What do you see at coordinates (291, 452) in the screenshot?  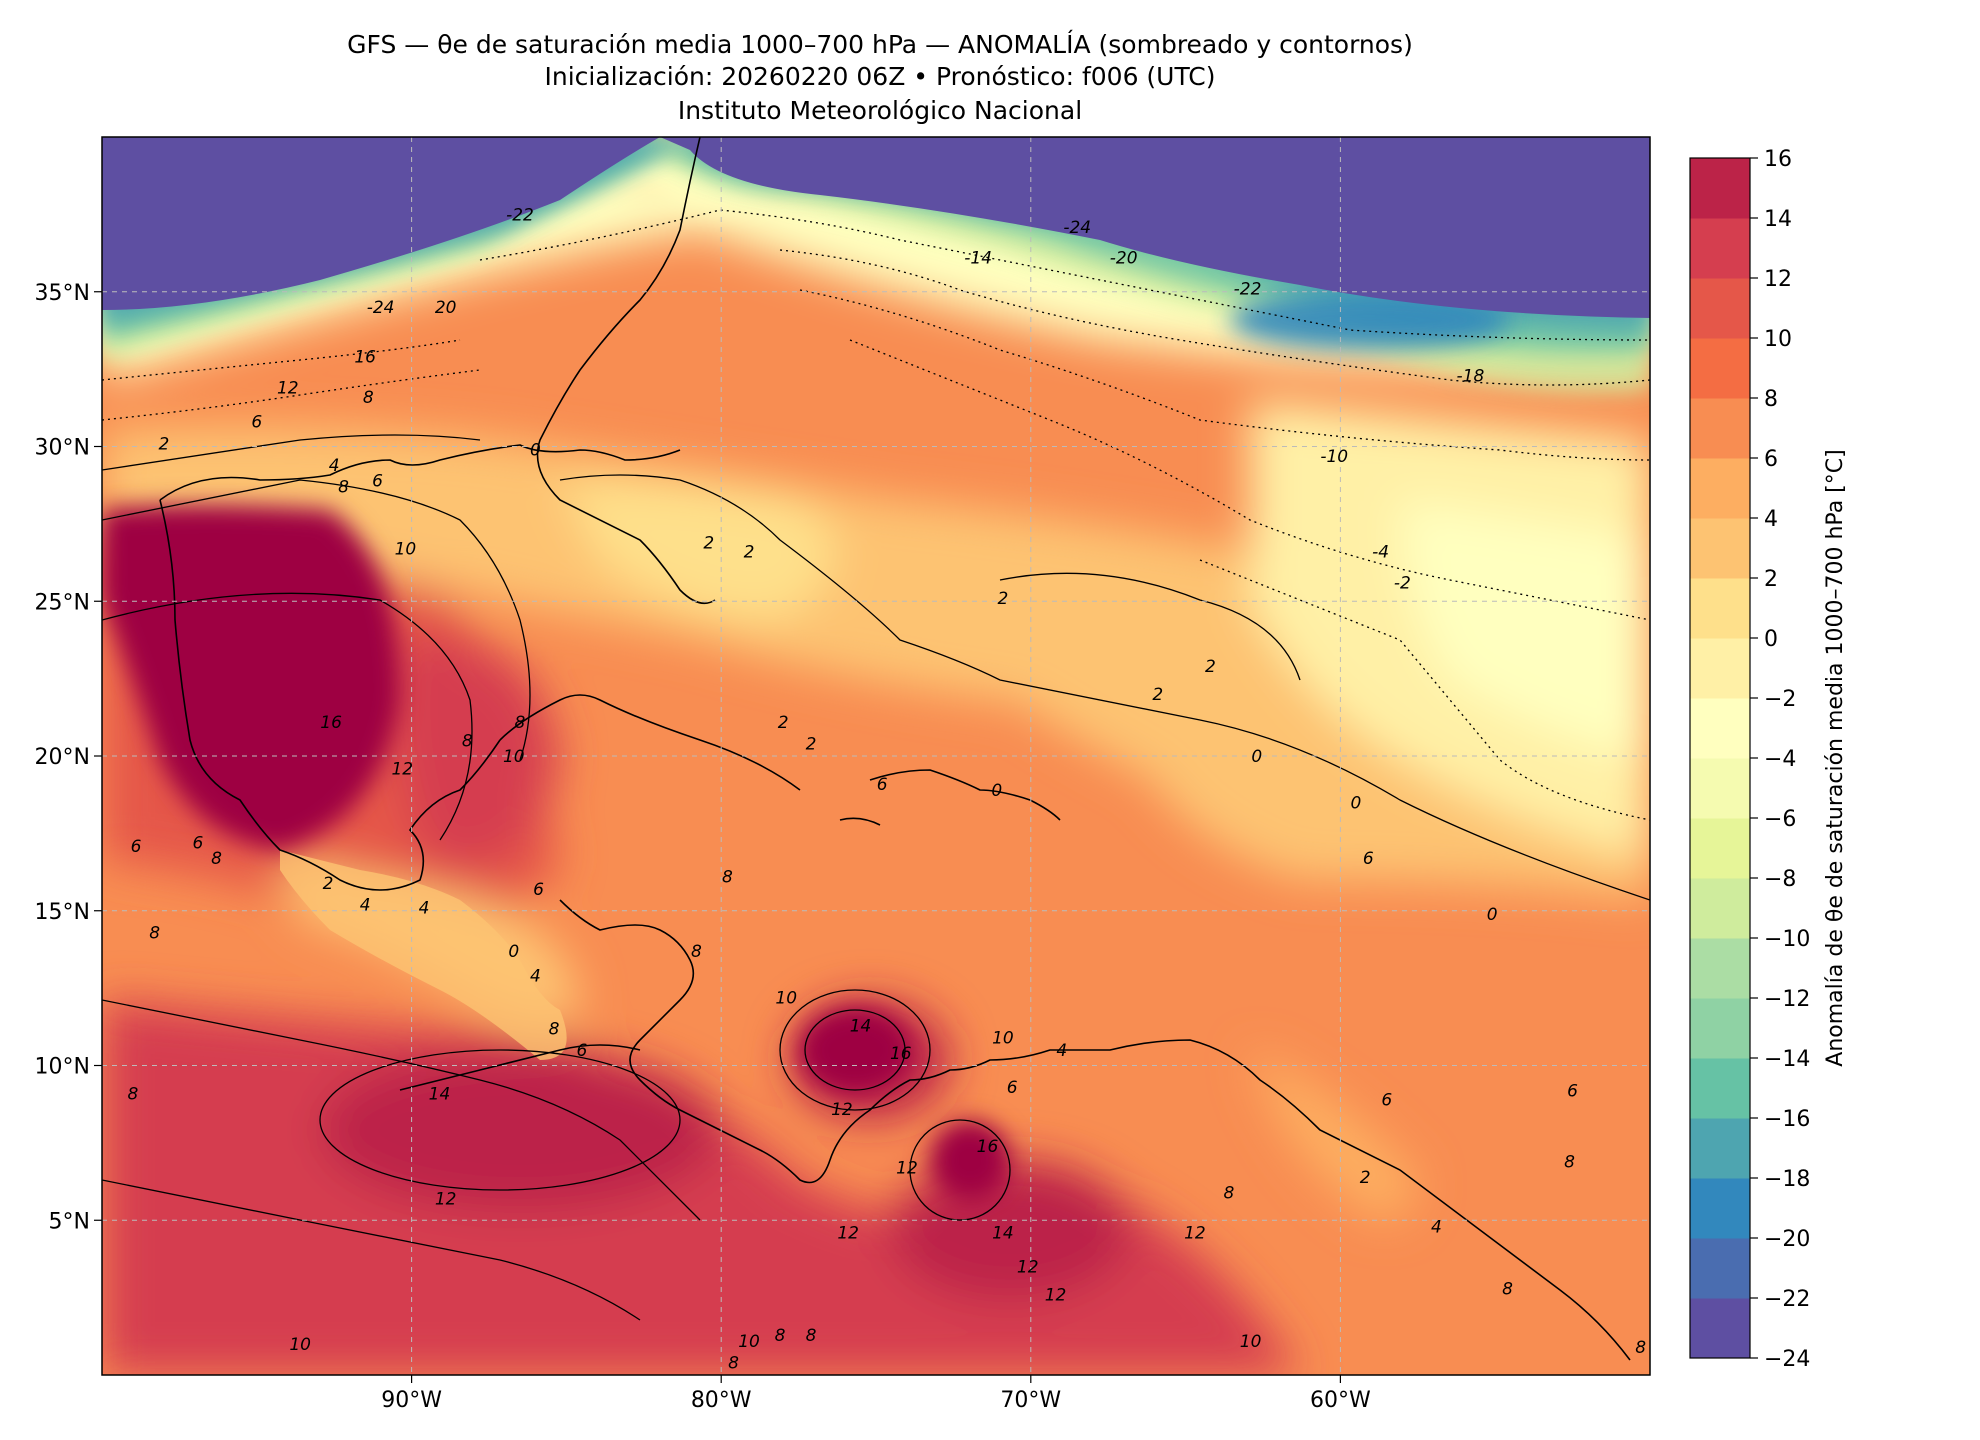 I see `contour-pos-a` at bounding box center [291, 452].